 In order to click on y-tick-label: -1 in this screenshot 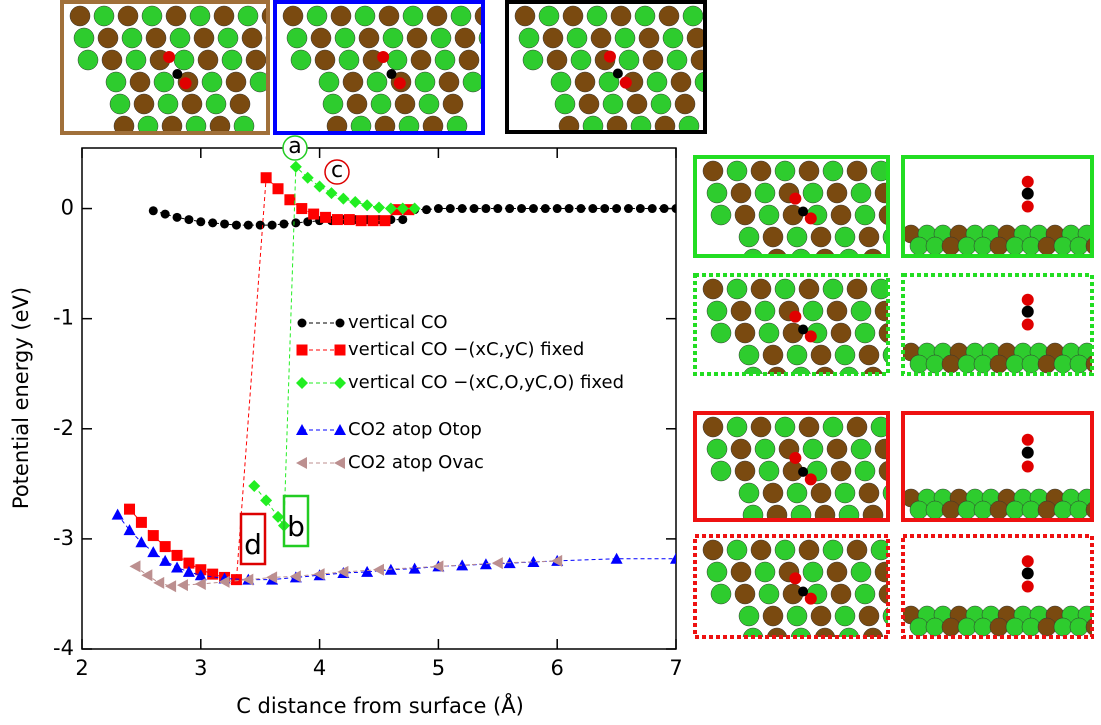, I will do `click(63, 318)`.